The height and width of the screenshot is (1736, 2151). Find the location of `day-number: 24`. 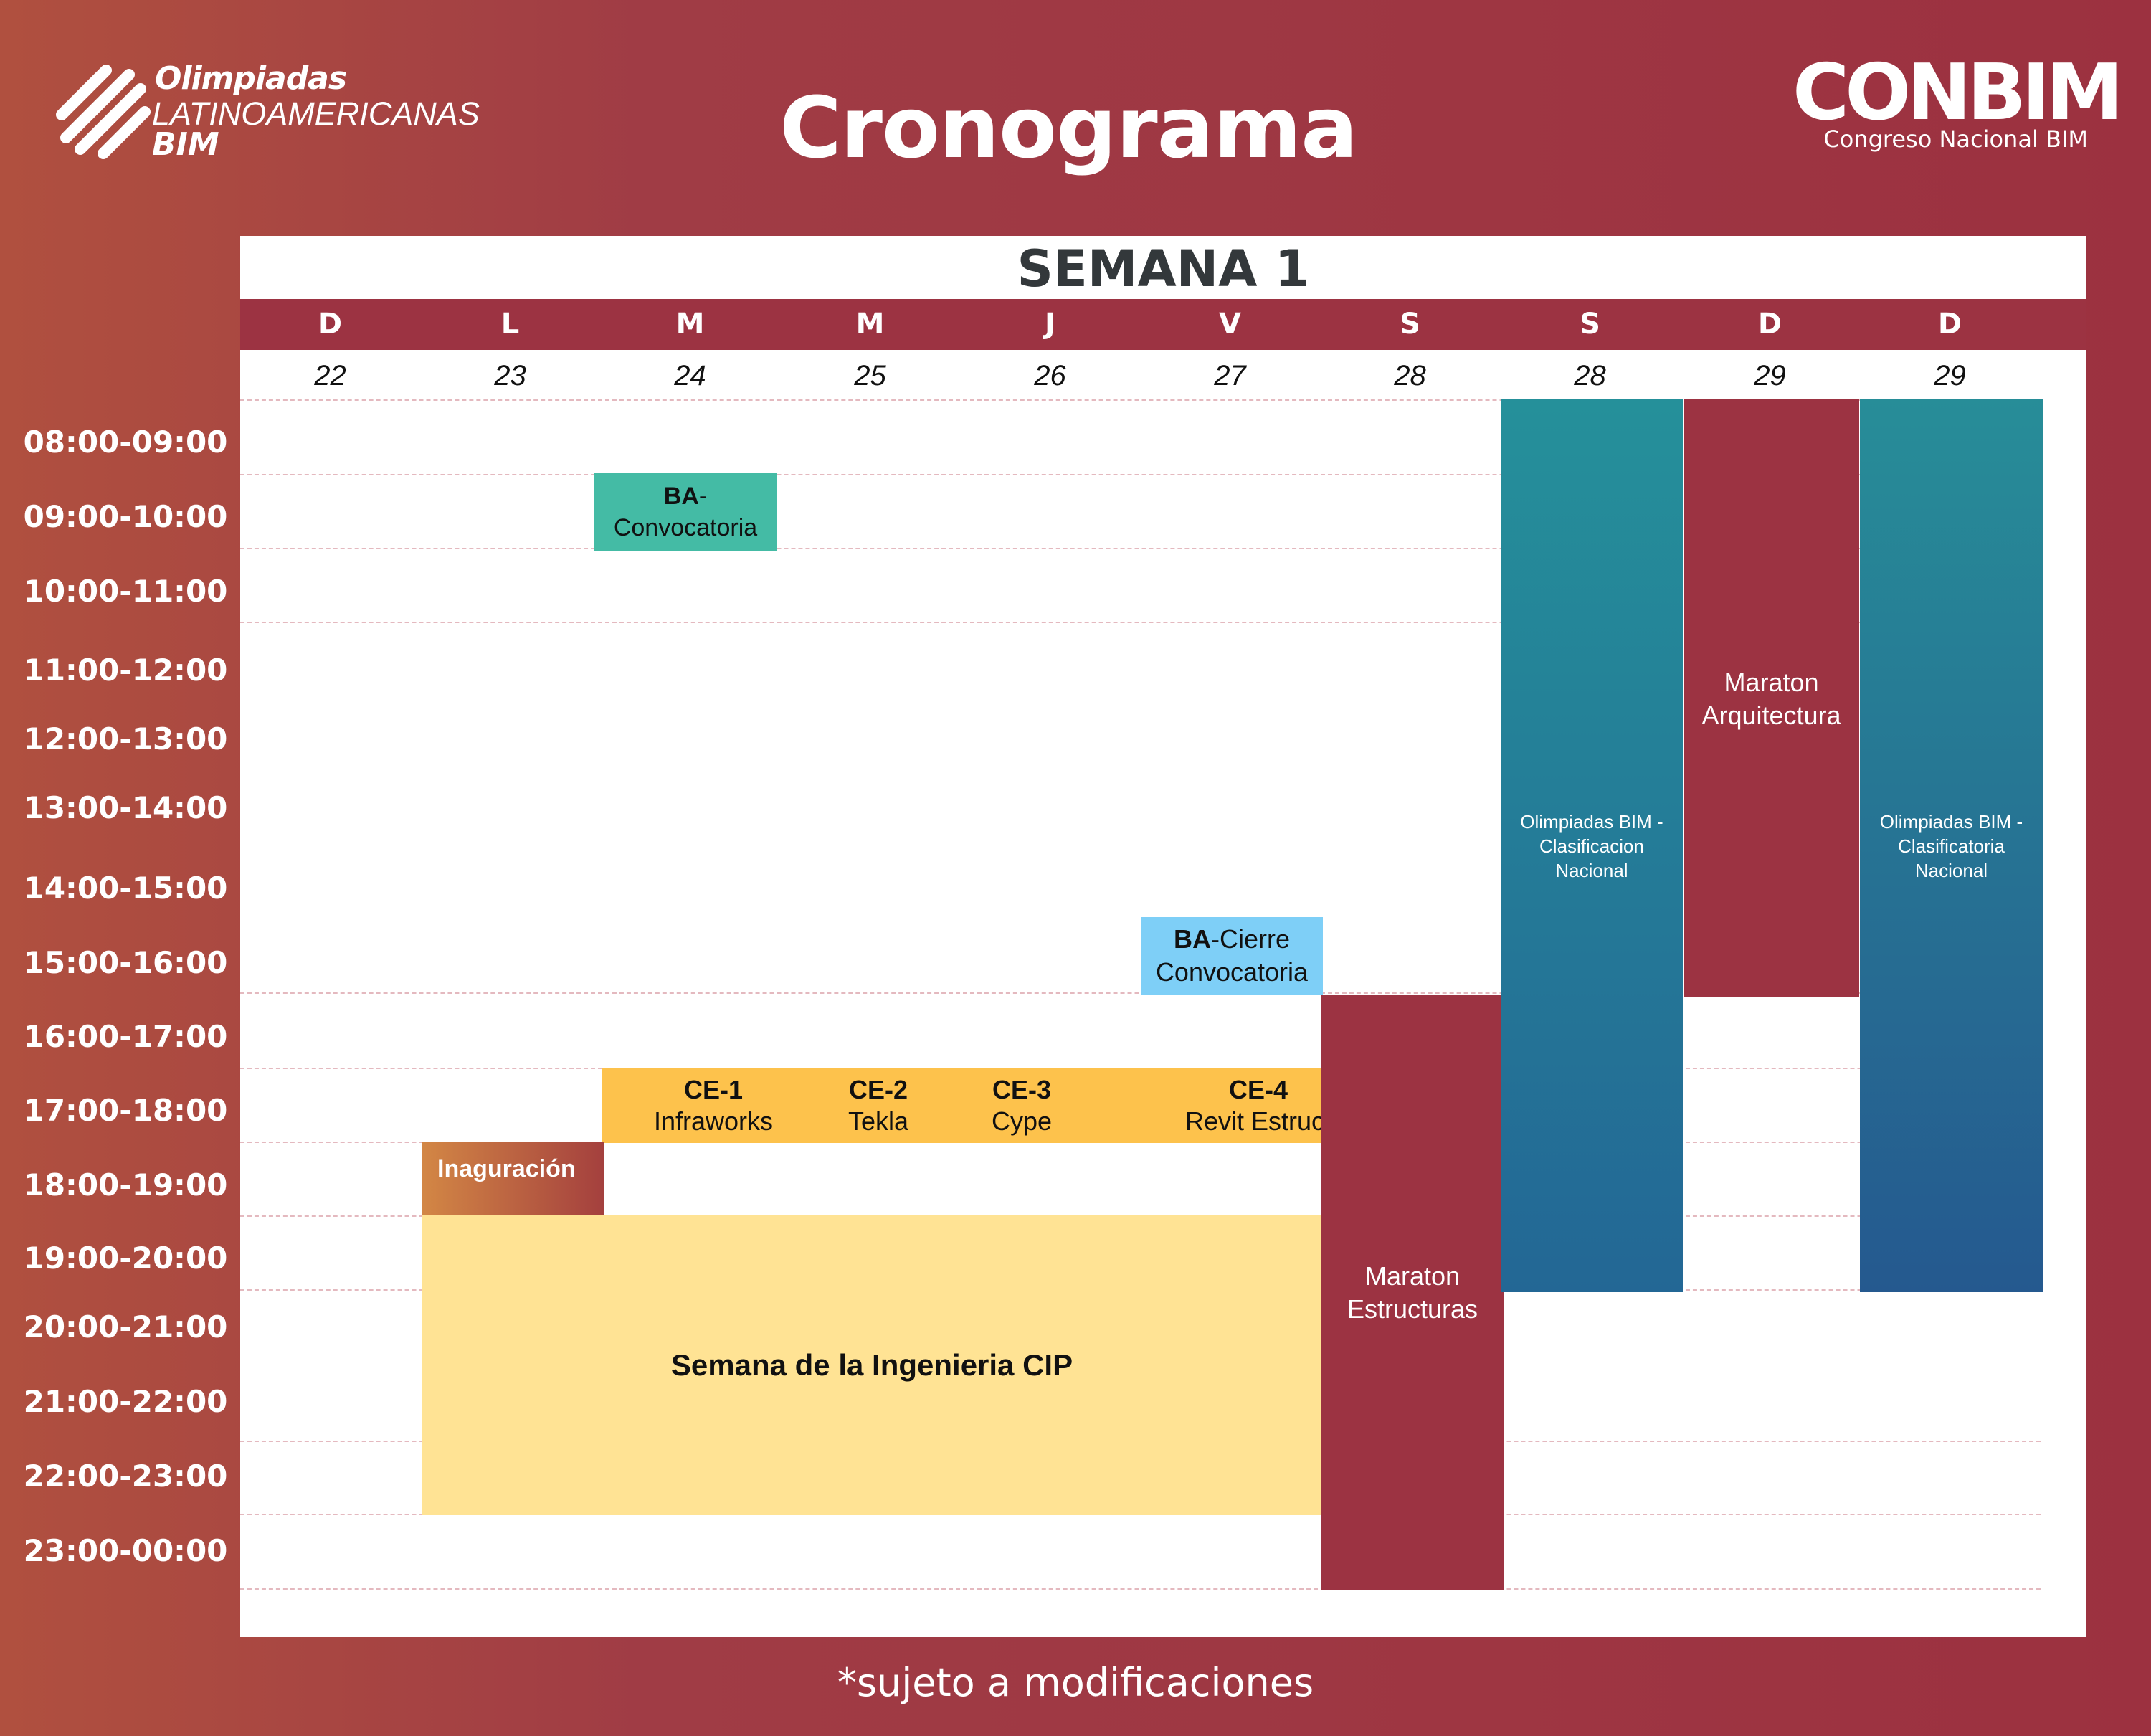

day-number: 24 is located at coordinates (690, 376).